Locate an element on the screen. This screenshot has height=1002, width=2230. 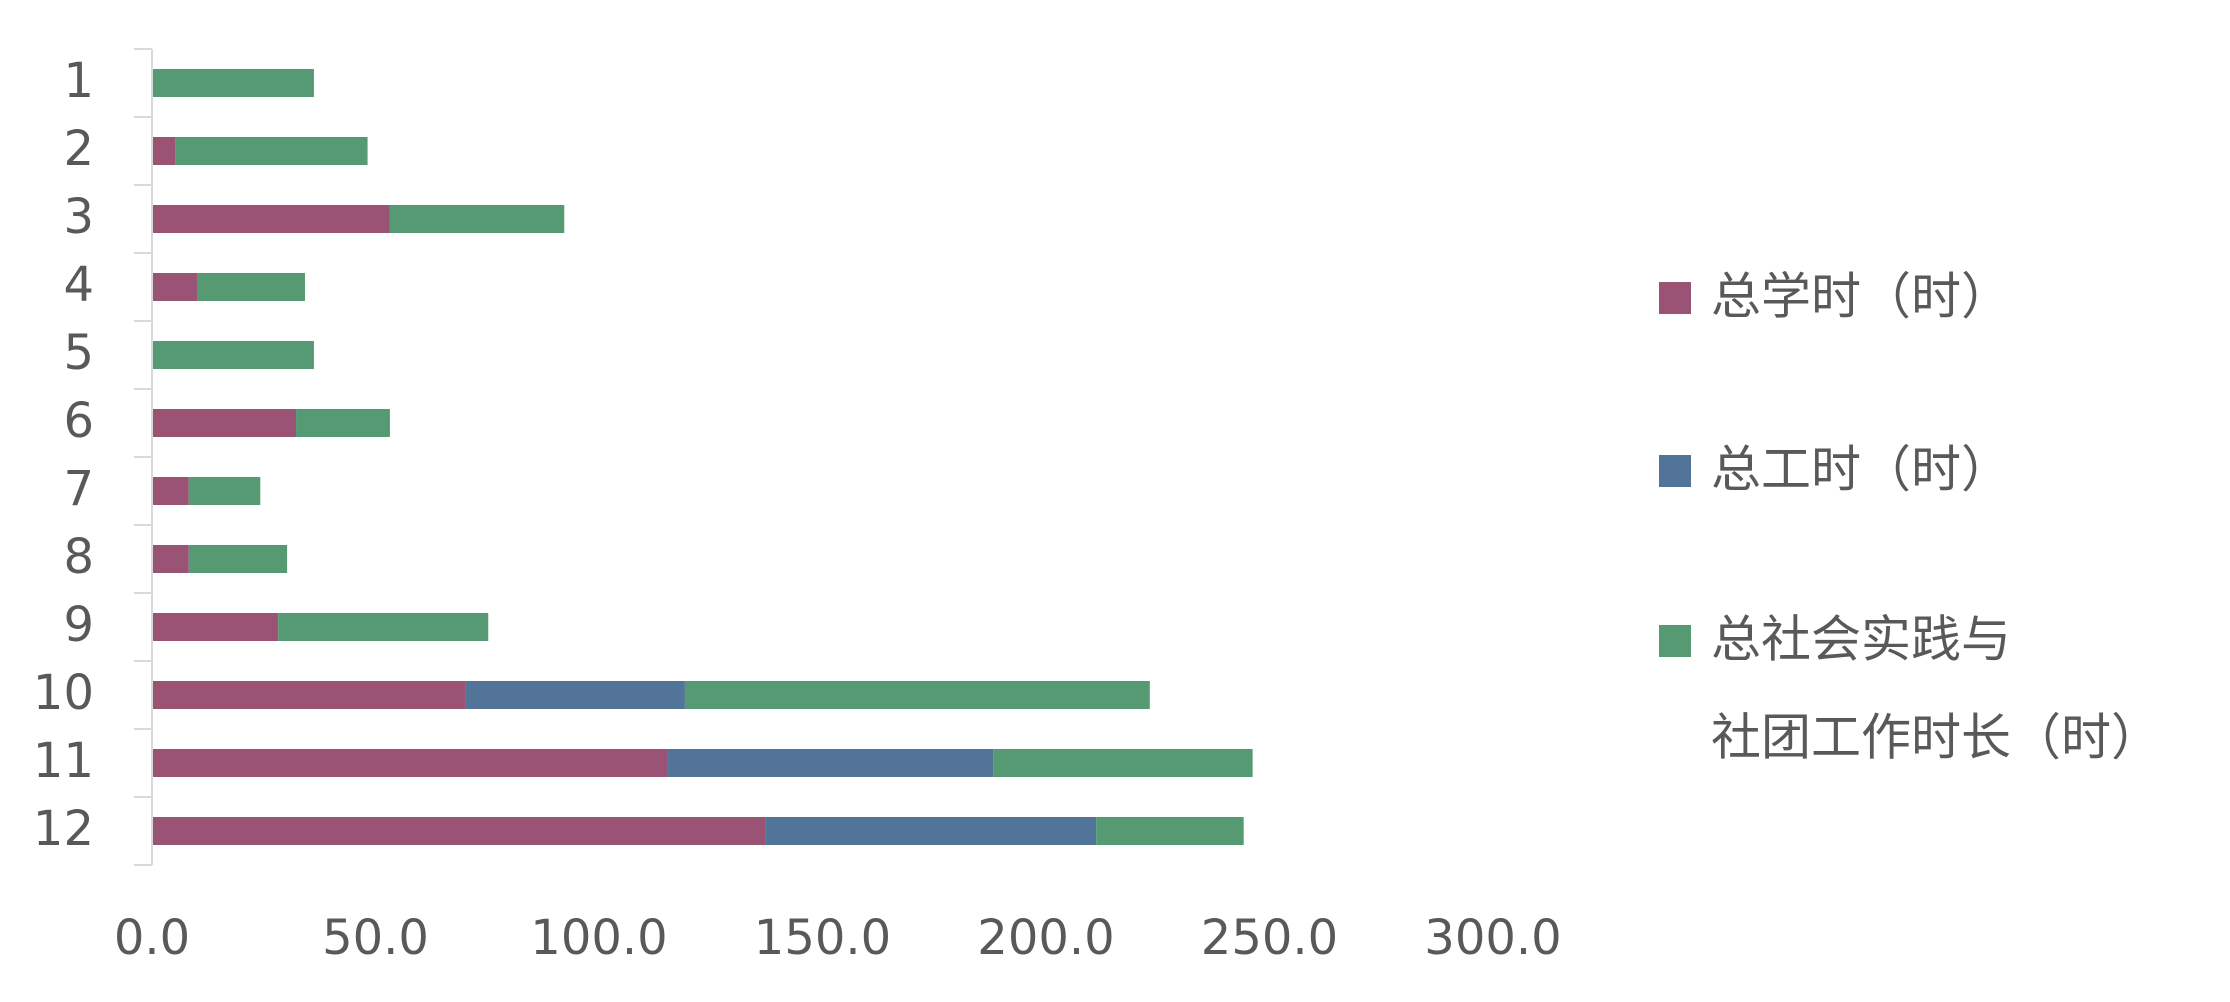
y-axis-tick-label: 3 is located at coordinates (78, 217).